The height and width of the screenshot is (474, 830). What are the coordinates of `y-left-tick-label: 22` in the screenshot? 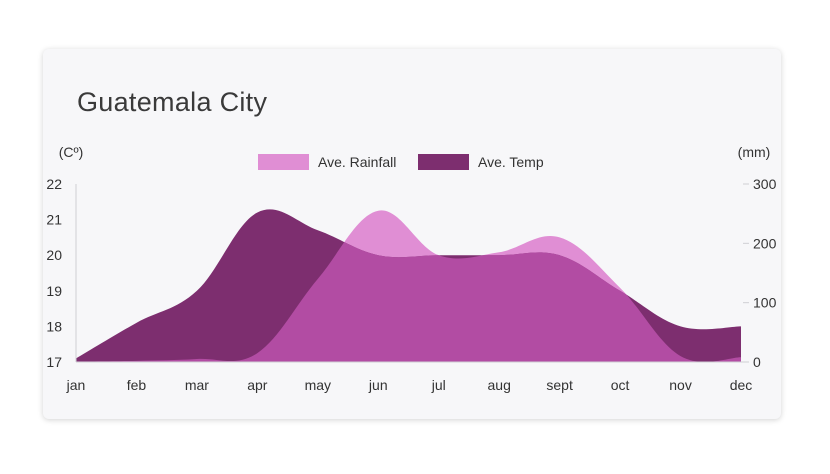 It's located at (54, 184).